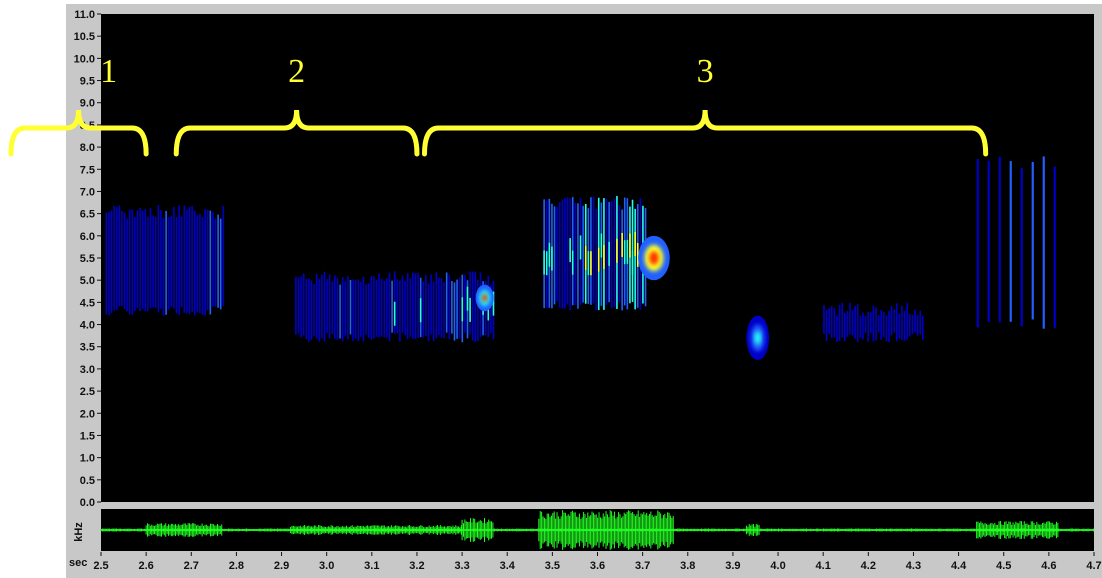 Image resolution: width=1102 pixels, height=578 pixels. What do you see at coordinates (87, 436) in the screenshot?
I see `y-tick-label: 1.5` at bounding box center [87, 436].